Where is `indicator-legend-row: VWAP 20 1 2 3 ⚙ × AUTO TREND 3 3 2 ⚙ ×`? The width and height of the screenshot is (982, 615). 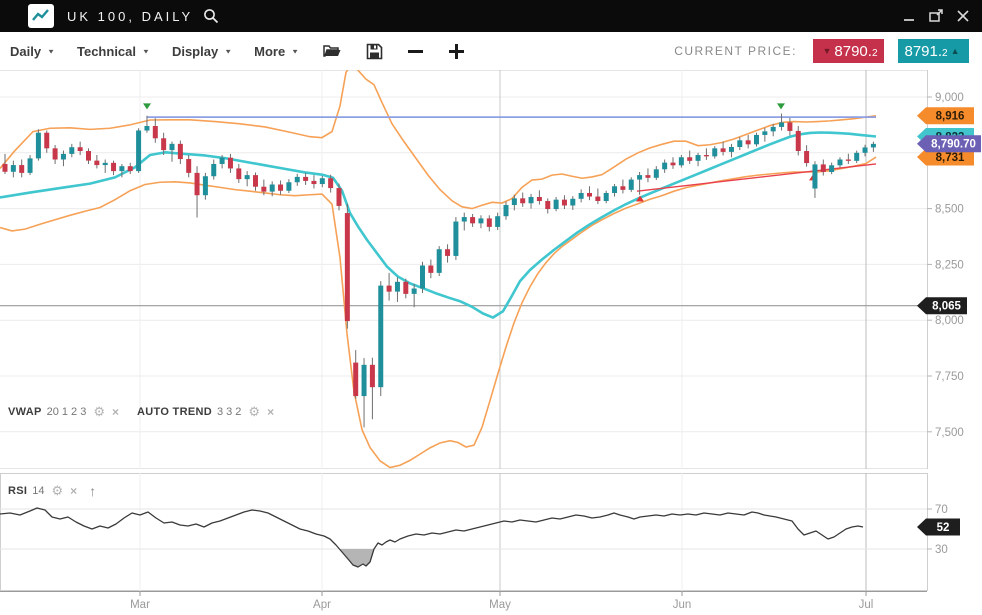 indicator-legend-row: VWAP 20 1 2 3 ⚙ × AUTO TREND 3 3 2 ⚙ × is located at coordinates (141, 412).